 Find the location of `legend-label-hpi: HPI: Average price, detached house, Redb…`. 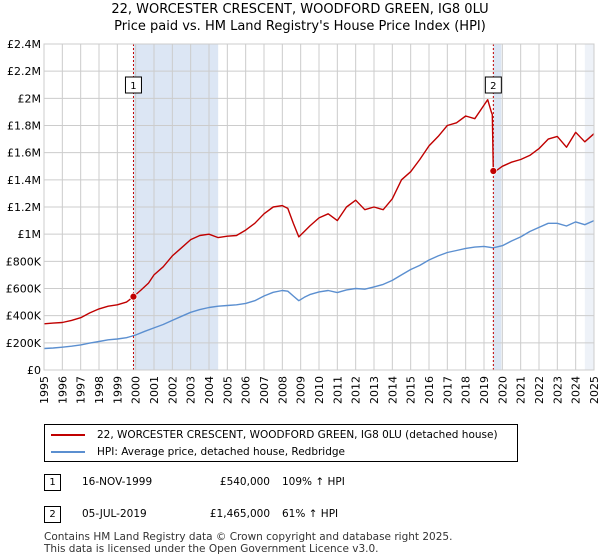

legend-label-hpi: HPI: Average price, detached house, Redb… is located at coordinates (221, 452).